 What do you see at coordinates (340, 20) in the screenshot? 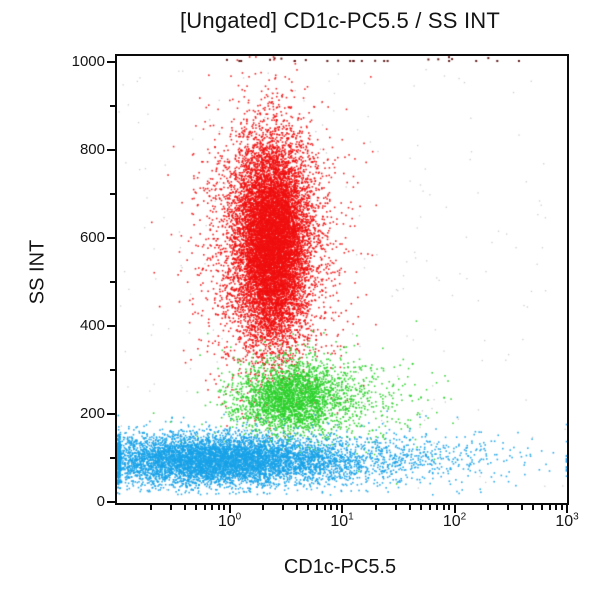
I see `plot-title: [Ungated] CD1c-PC5.5 / SS INT` at bounding box center [340, 20].